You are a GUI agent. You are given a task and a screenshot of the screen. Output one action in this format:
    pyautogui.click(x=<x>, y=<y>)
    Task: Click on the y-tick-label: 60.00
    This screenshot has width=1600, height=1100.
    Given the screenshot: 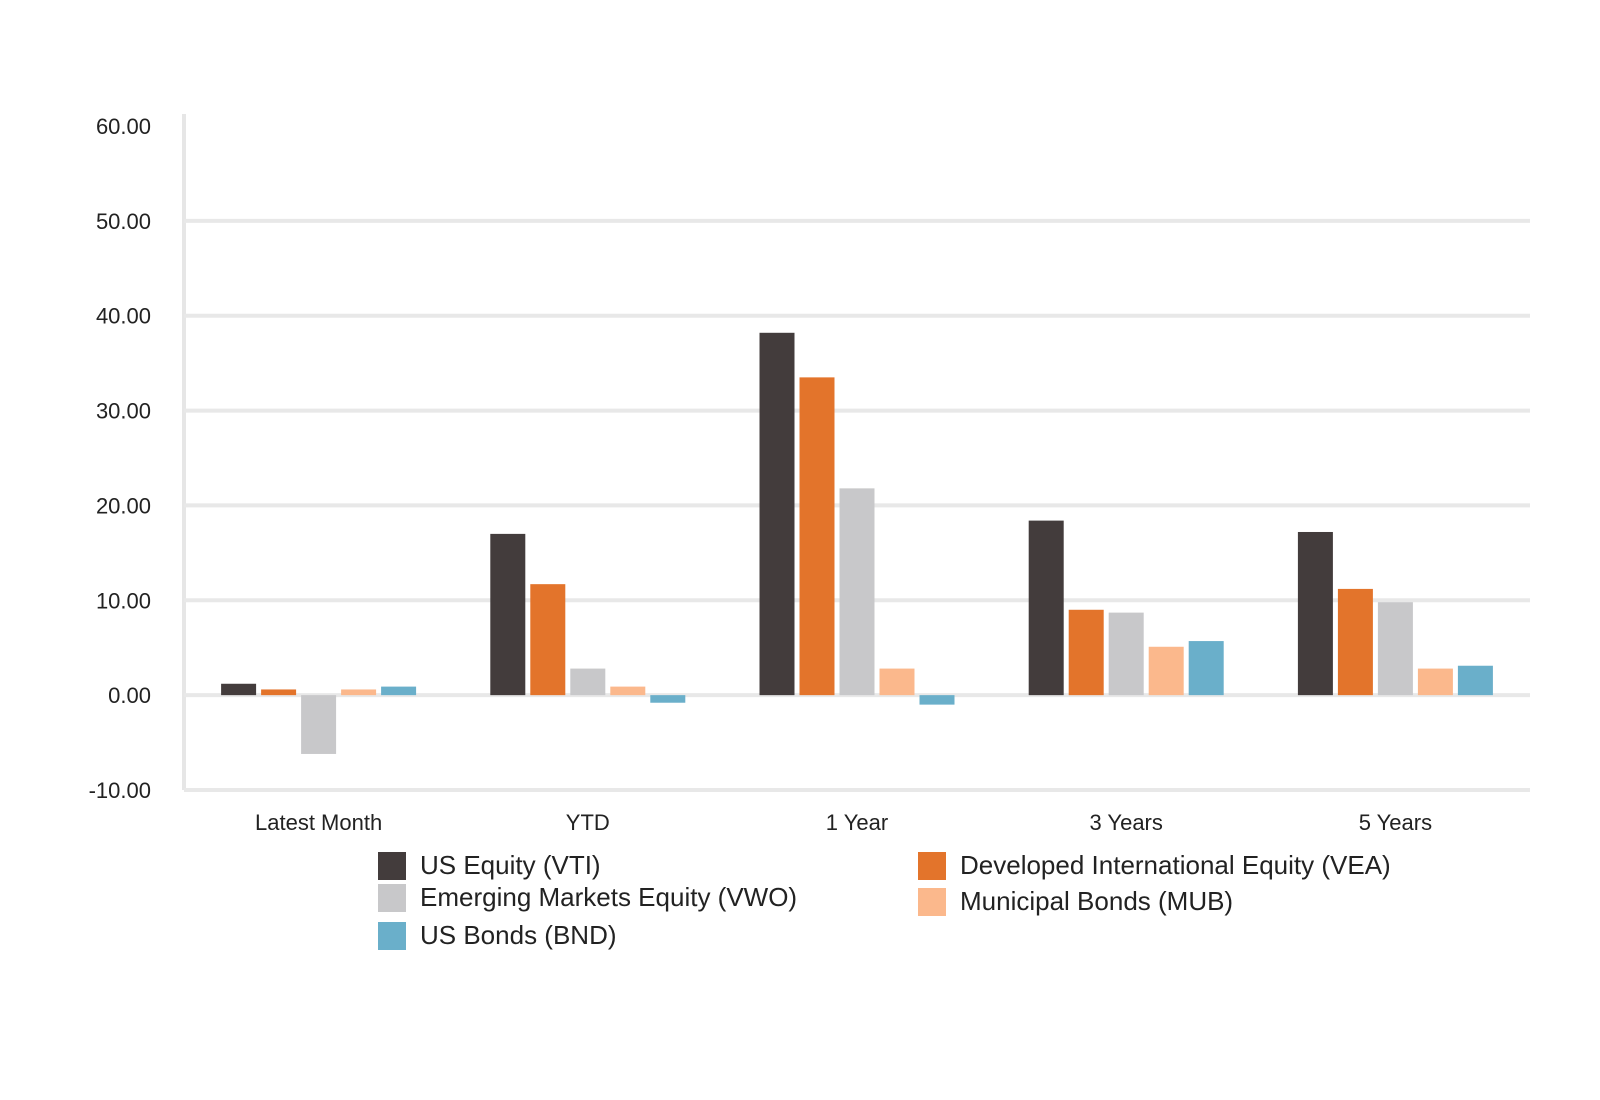 What is the action you would take?
    pyautogui.click(x=123, y=126)
    